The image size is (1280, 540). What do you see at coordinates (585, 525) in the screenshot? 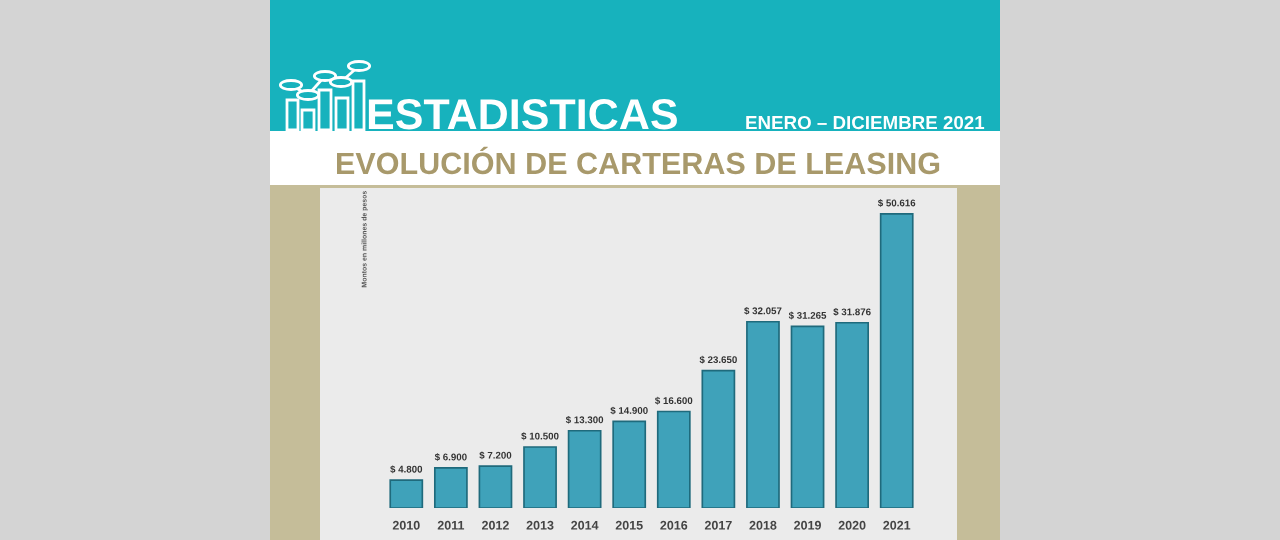
I see `x-tick-label: 2014` at bounding box center [585, 525].